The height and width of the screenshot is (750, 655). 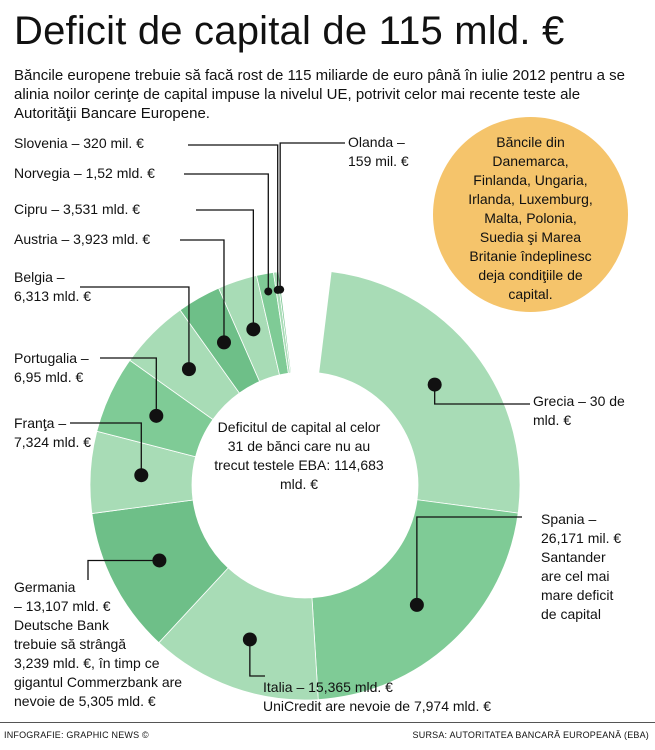 I want to click on leader-norvegia, so click(x=226, y=232).